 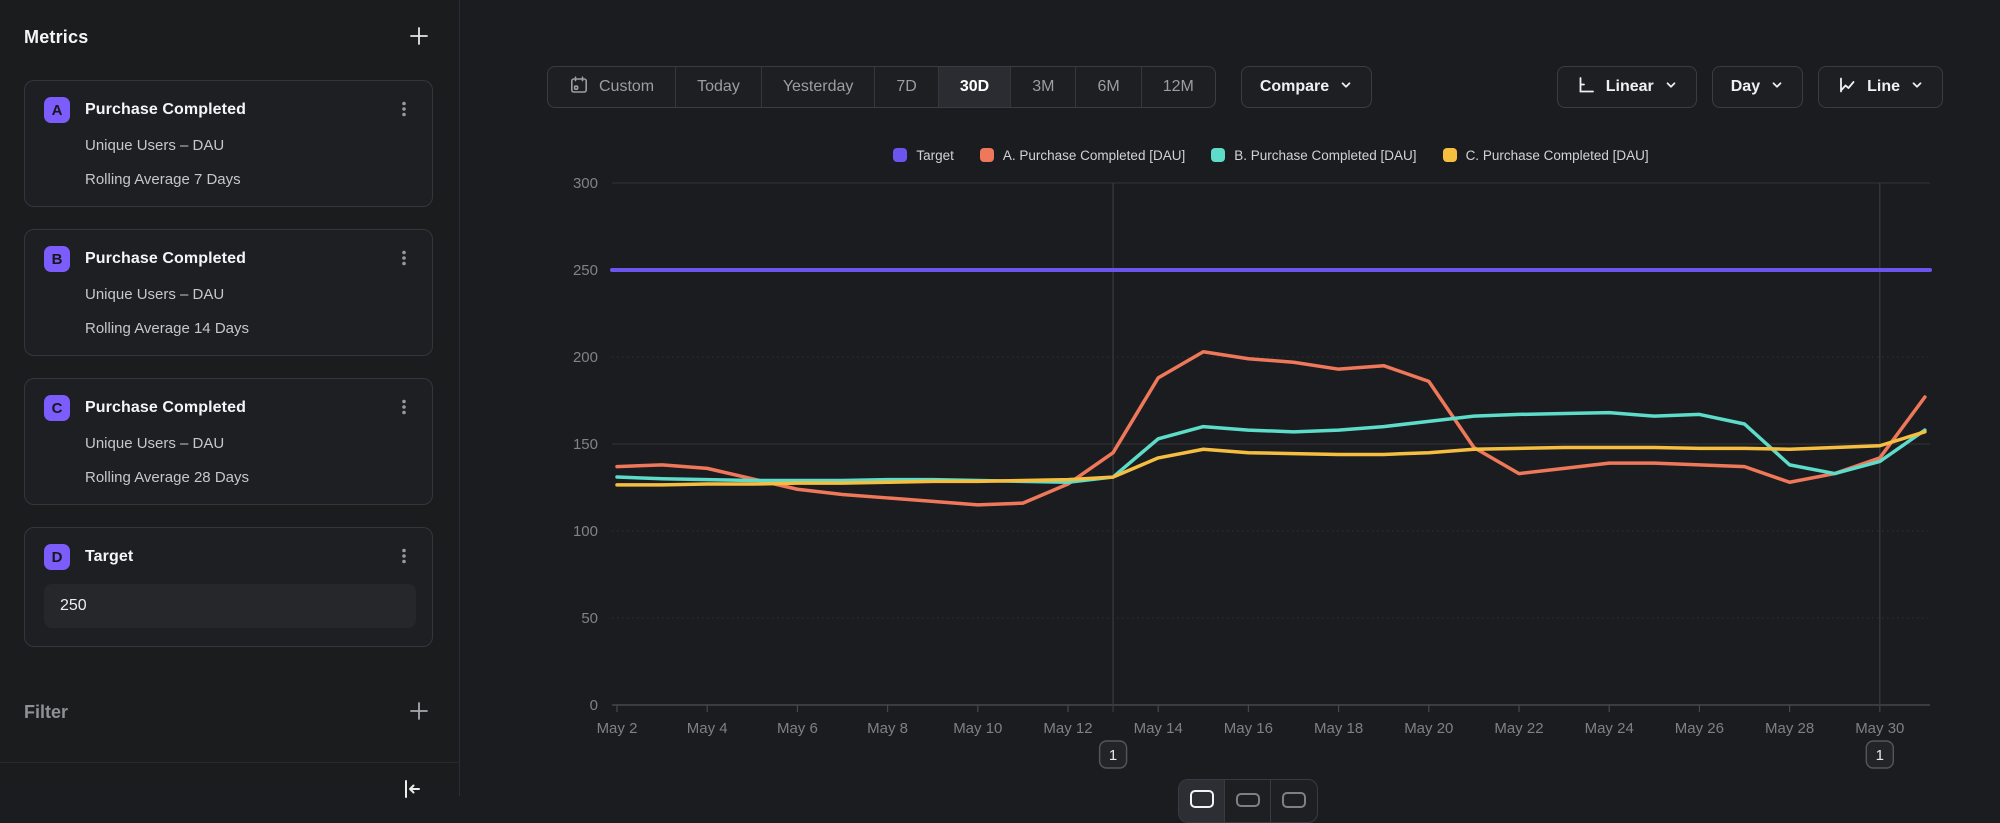 I want to click on add-metric-button, so click(x=419, y=37).